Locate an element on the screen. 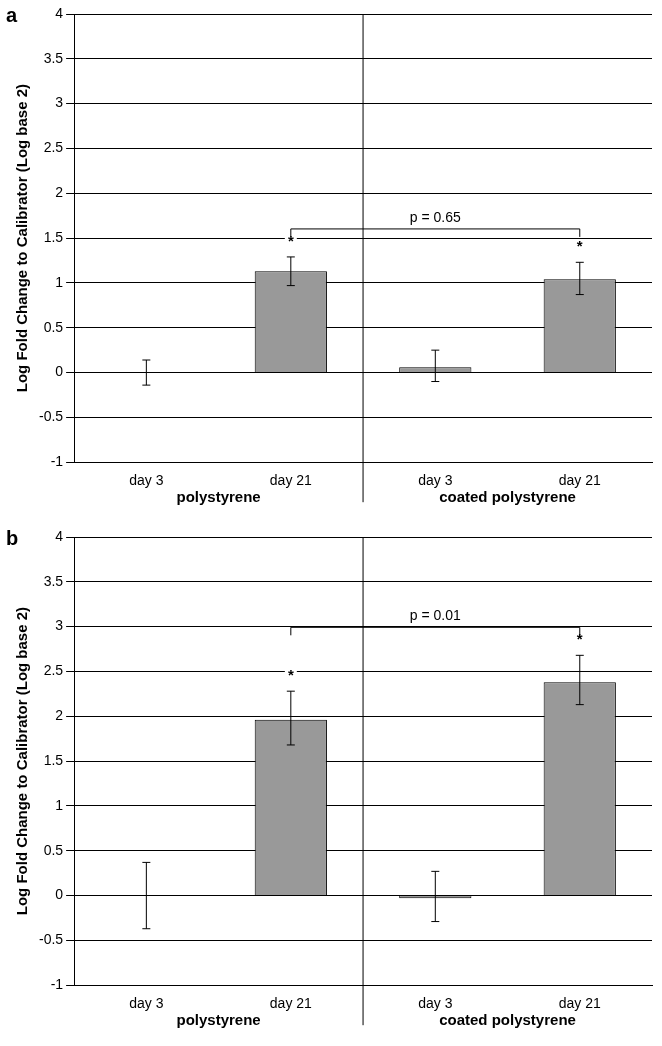 This screenshot has width=662, height=1046. annotation: p = 0.01 is located at coordinates (435, 615).